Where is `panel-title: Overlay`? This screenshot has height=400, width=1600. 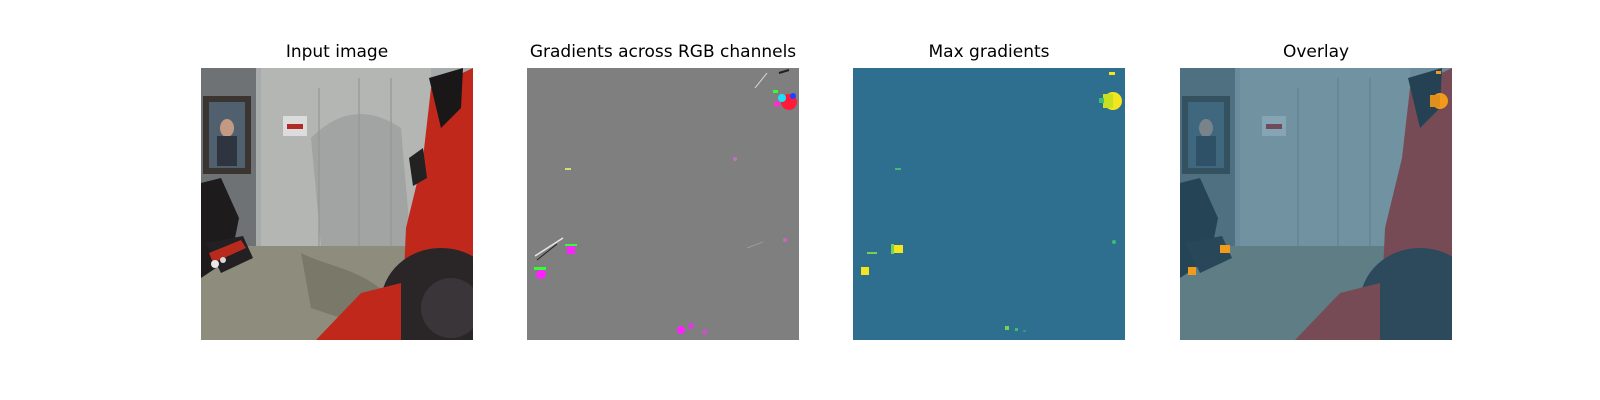
panel-title: Overlay is located at coordinates (1316, 52).